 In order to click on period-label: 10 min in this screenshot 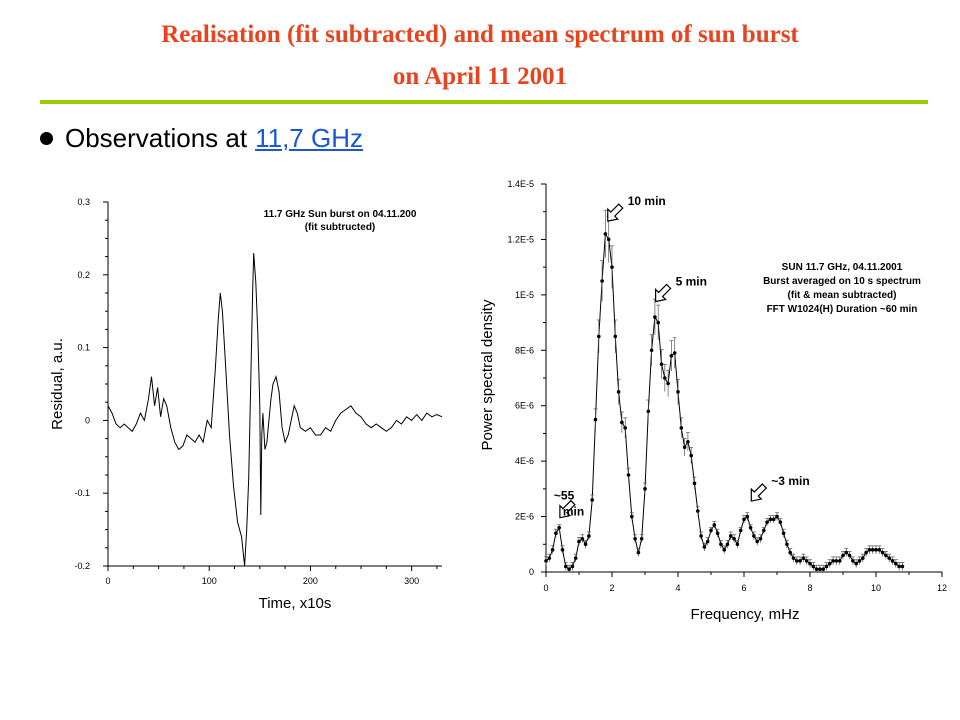, I will do `click(647, 201)`.